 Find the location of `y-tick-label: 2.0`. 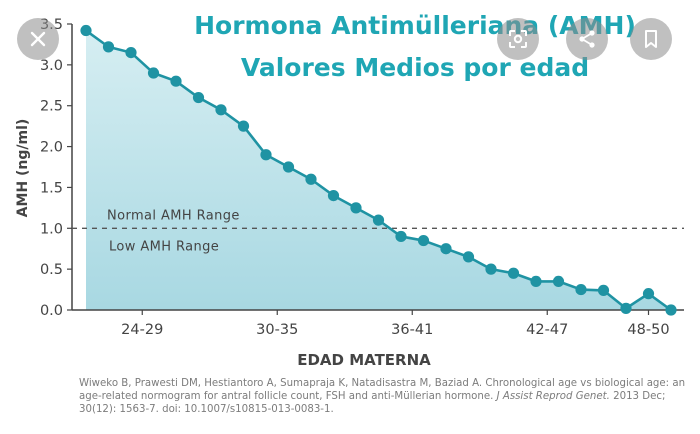

y-tick-label: 2.0 is located at coordinates (51, 148).